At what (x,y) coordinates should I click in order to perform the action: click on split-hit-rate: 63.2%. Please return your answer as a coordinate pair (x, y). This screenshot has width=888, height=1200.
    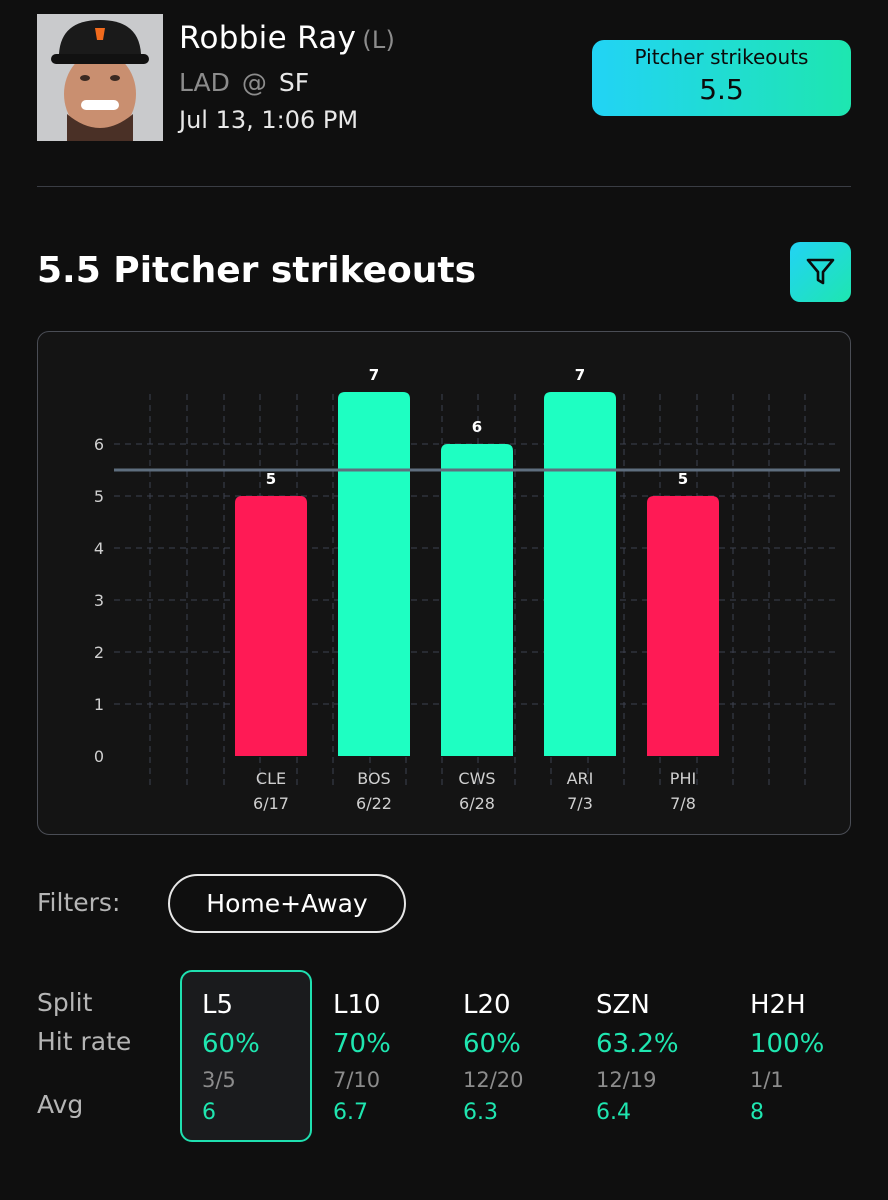
    Looking at the image, I should click on (637, 1044).